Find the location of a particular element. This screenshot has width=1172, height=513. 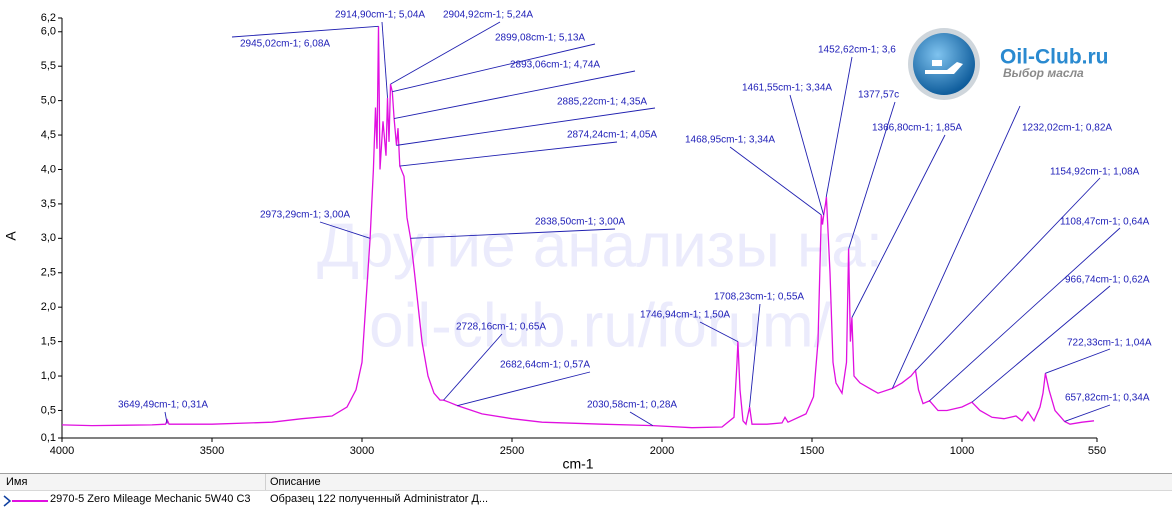

x-tick-label: 2000 is located at coordinates (662, 451).